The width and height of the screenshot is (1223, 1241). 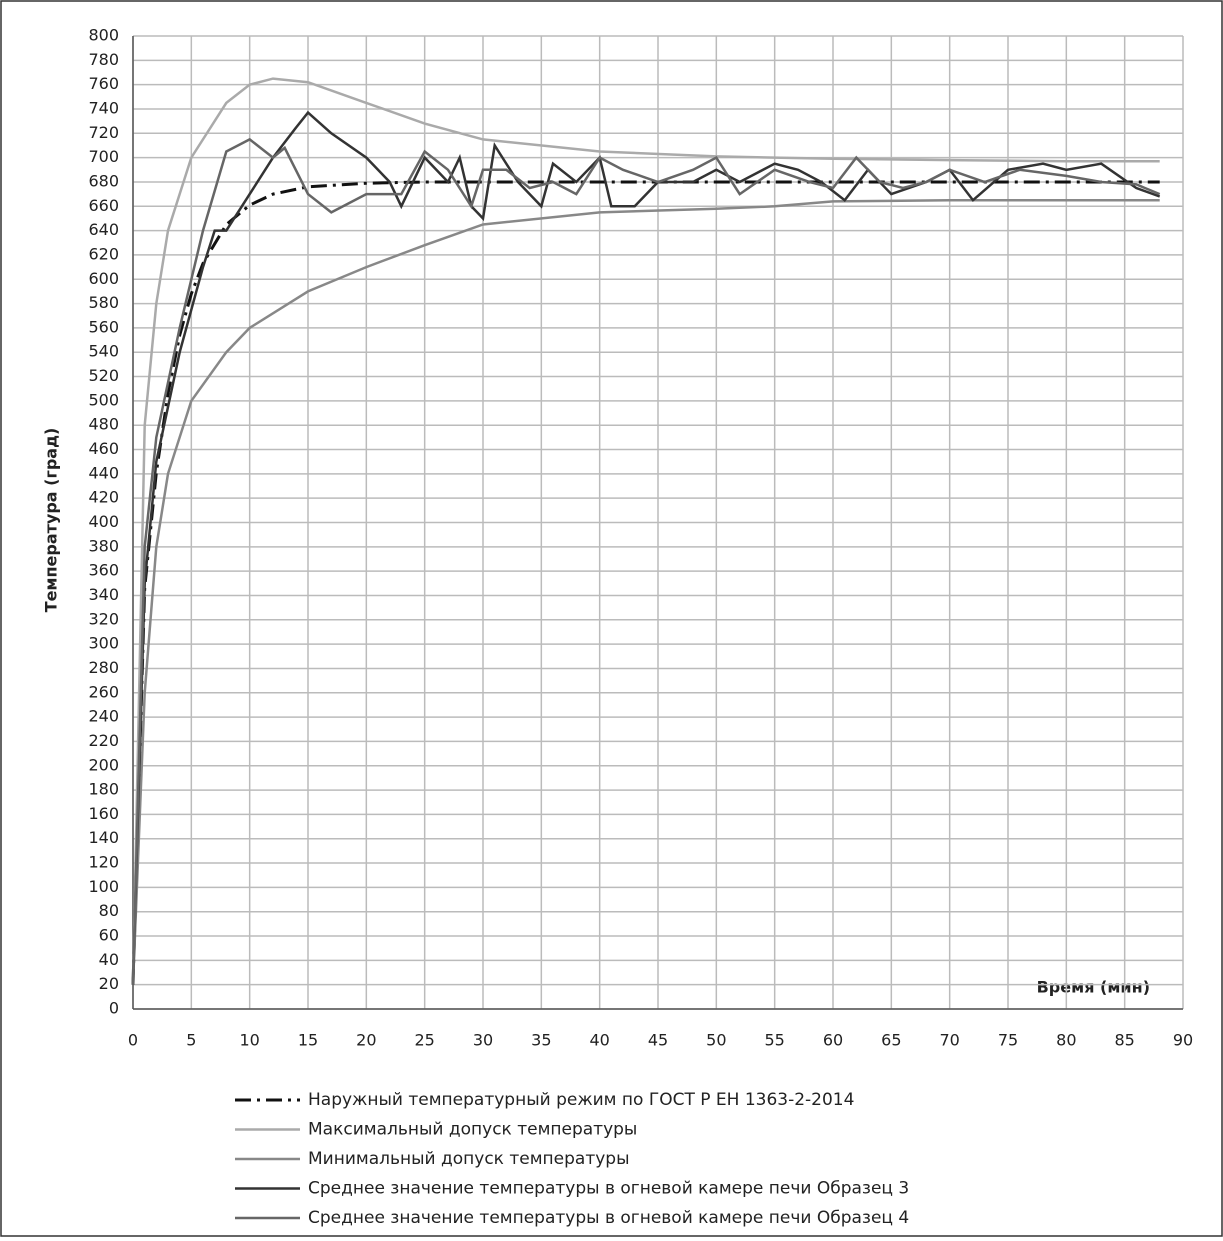 What do you see at coordinates (103, 302) in the screenshot?
I see `y-tick-label: 580` at bounding box center [103, 302].